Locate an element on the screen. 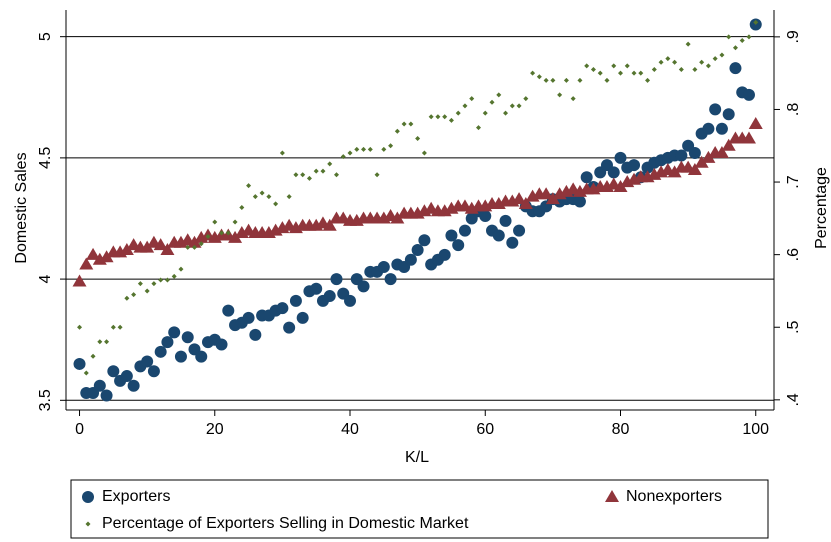 Image resolution: width=831 pixels, height=542 pixels. y-tick-label: 4.5 is located at coordinates (45, 158).